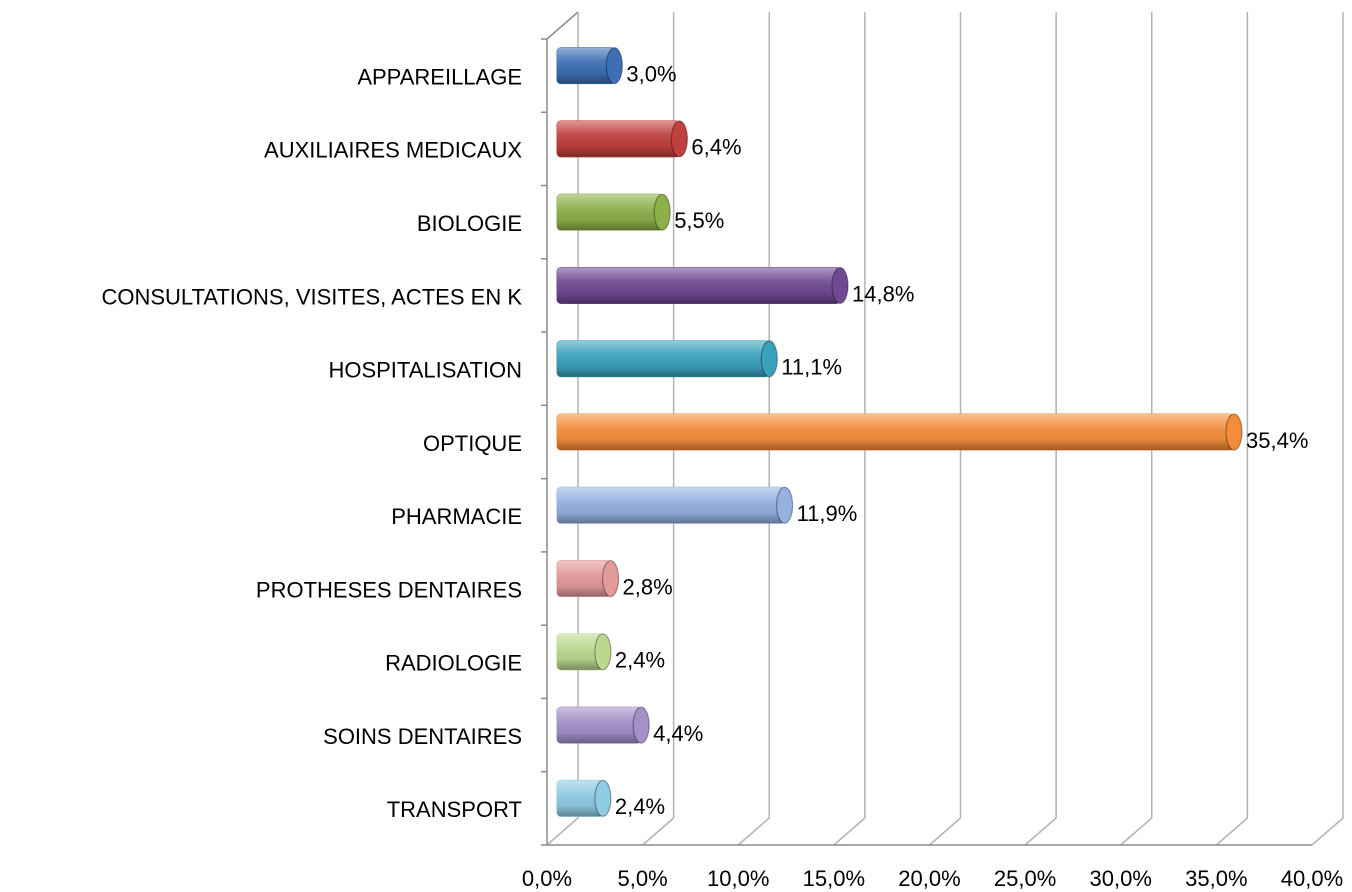 This screenshot has width=1352, height=892. What do you see at coordinates (389, 589) in the screenshot?
I see `y-tick-label: PROTHESES DENTAIRES` at bounding box center [389, 589].